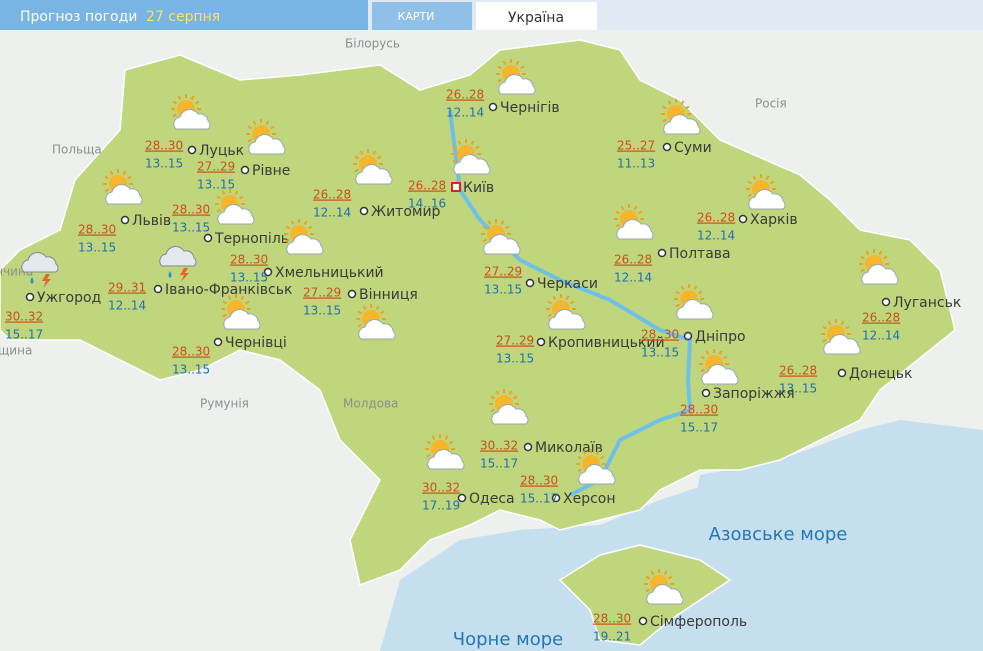  Describe the element at coordinates (700, 254) in the screenshot. I see `city-name: Полтава` at that location.